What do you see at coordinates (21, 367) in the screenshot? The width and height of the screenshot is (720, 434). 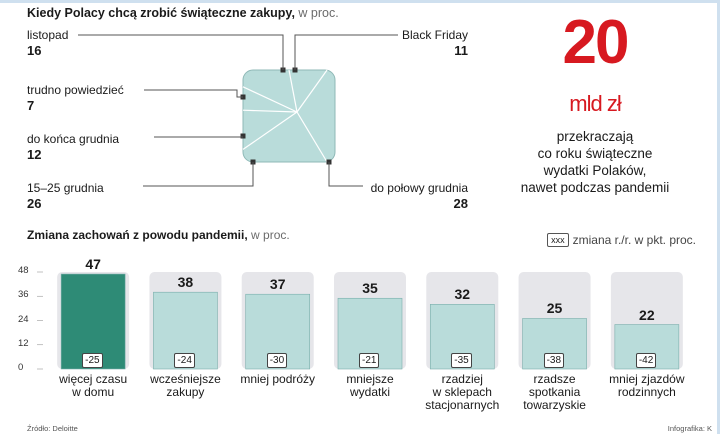 I see `y-tick-label: 0` at bounding box center [21, 367].